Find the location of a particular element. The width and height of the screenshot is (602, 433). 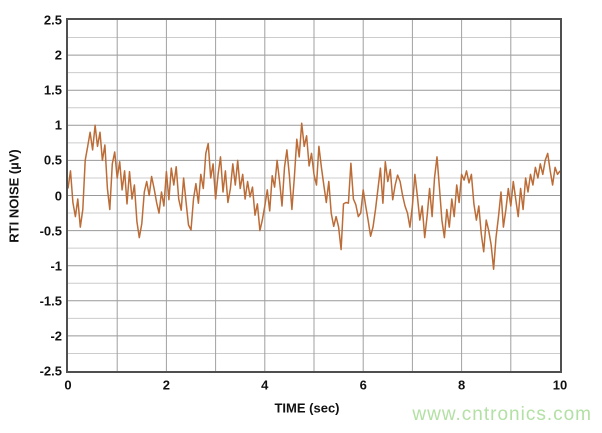

y-tick-label: -1.5 is located at coordinates (50, 301).